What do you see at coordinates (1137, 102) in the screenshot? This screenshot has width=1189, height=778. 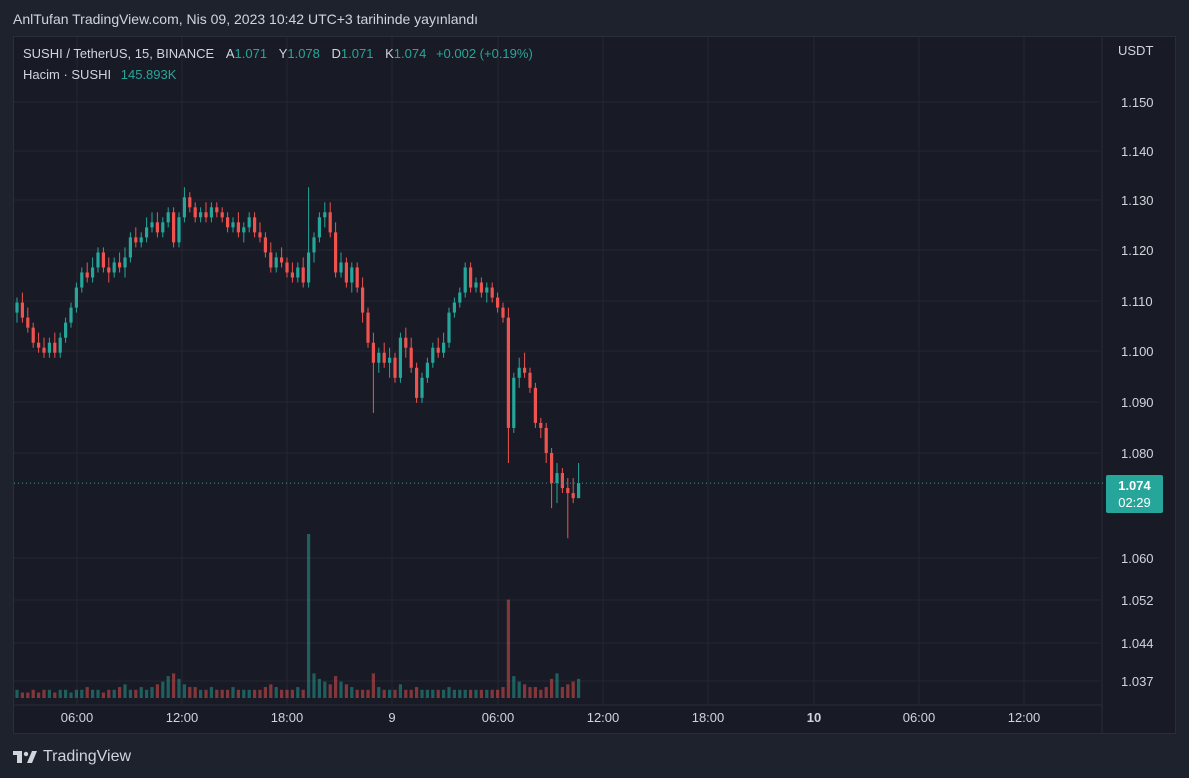 I see `y-tick-label: 1.150` at bounding box center [1137, 102].